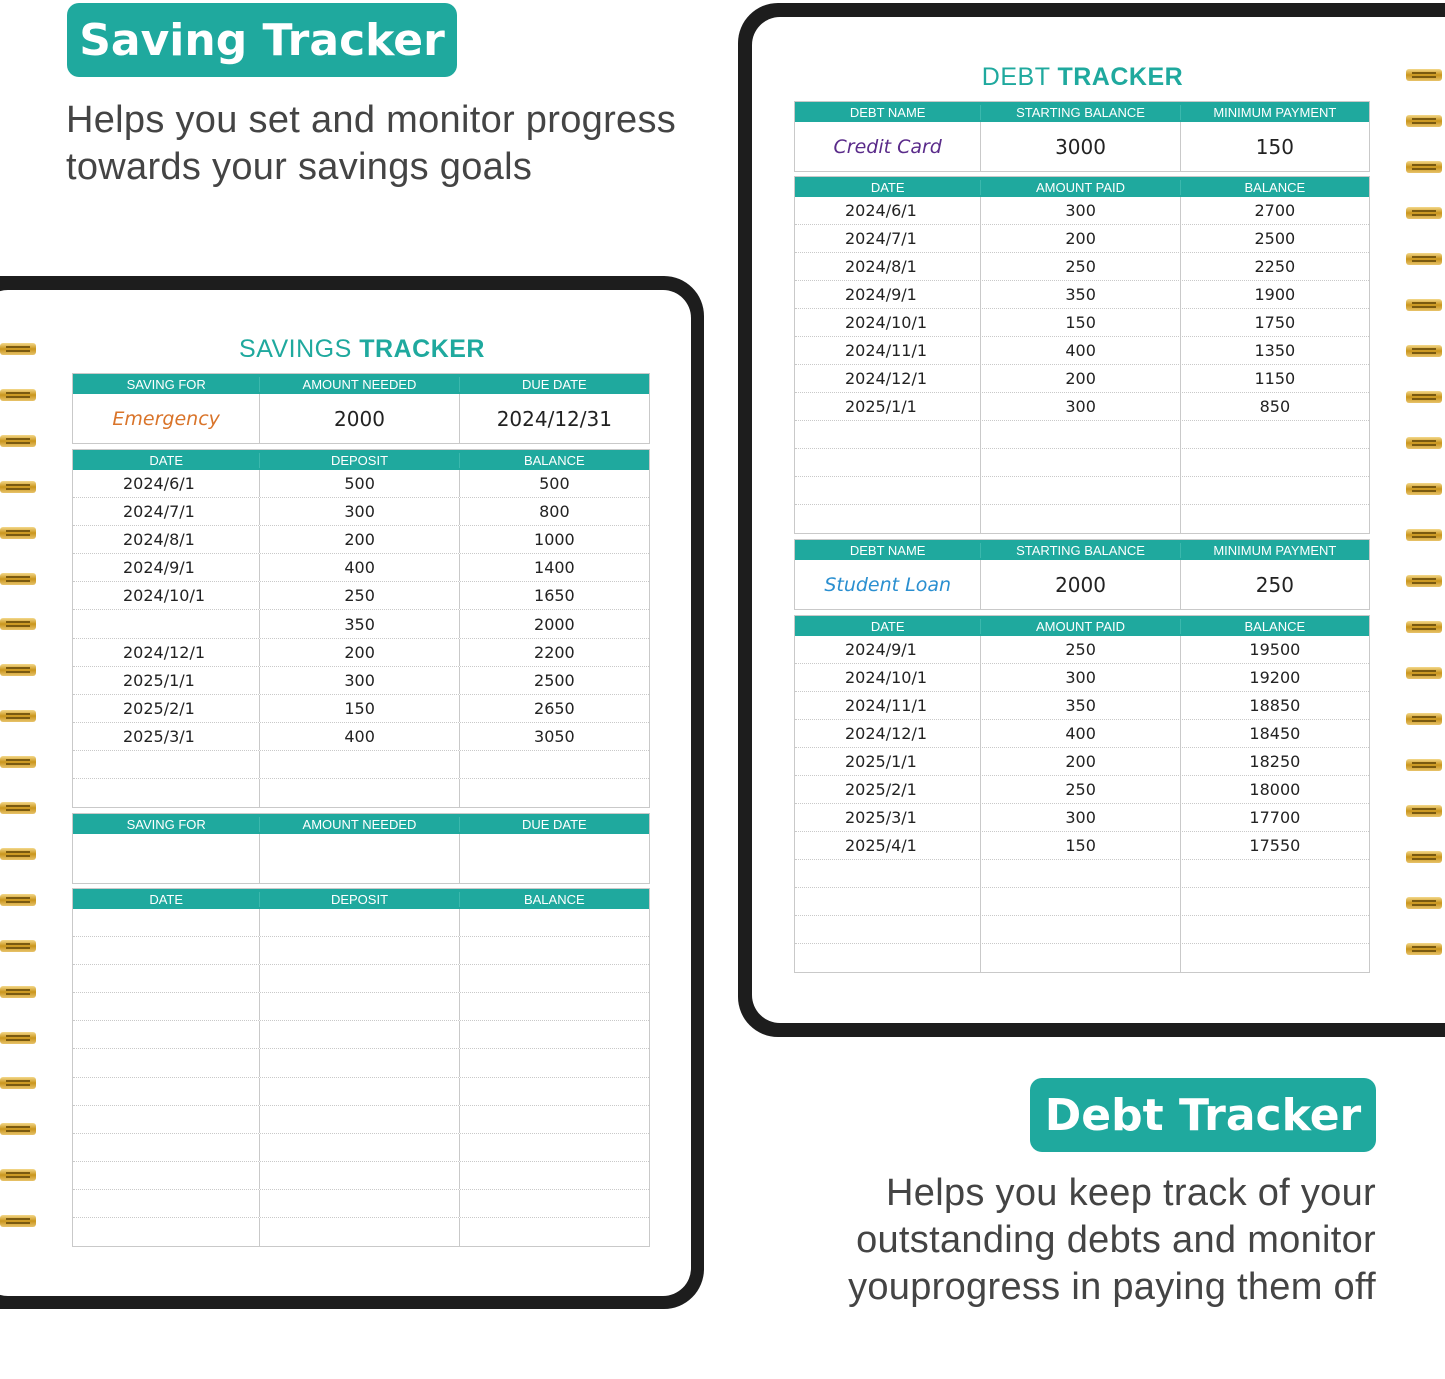 The width and height of the screenshot is (1445, 1379). I want to click on value-cell: 150, so click(1081, 322).